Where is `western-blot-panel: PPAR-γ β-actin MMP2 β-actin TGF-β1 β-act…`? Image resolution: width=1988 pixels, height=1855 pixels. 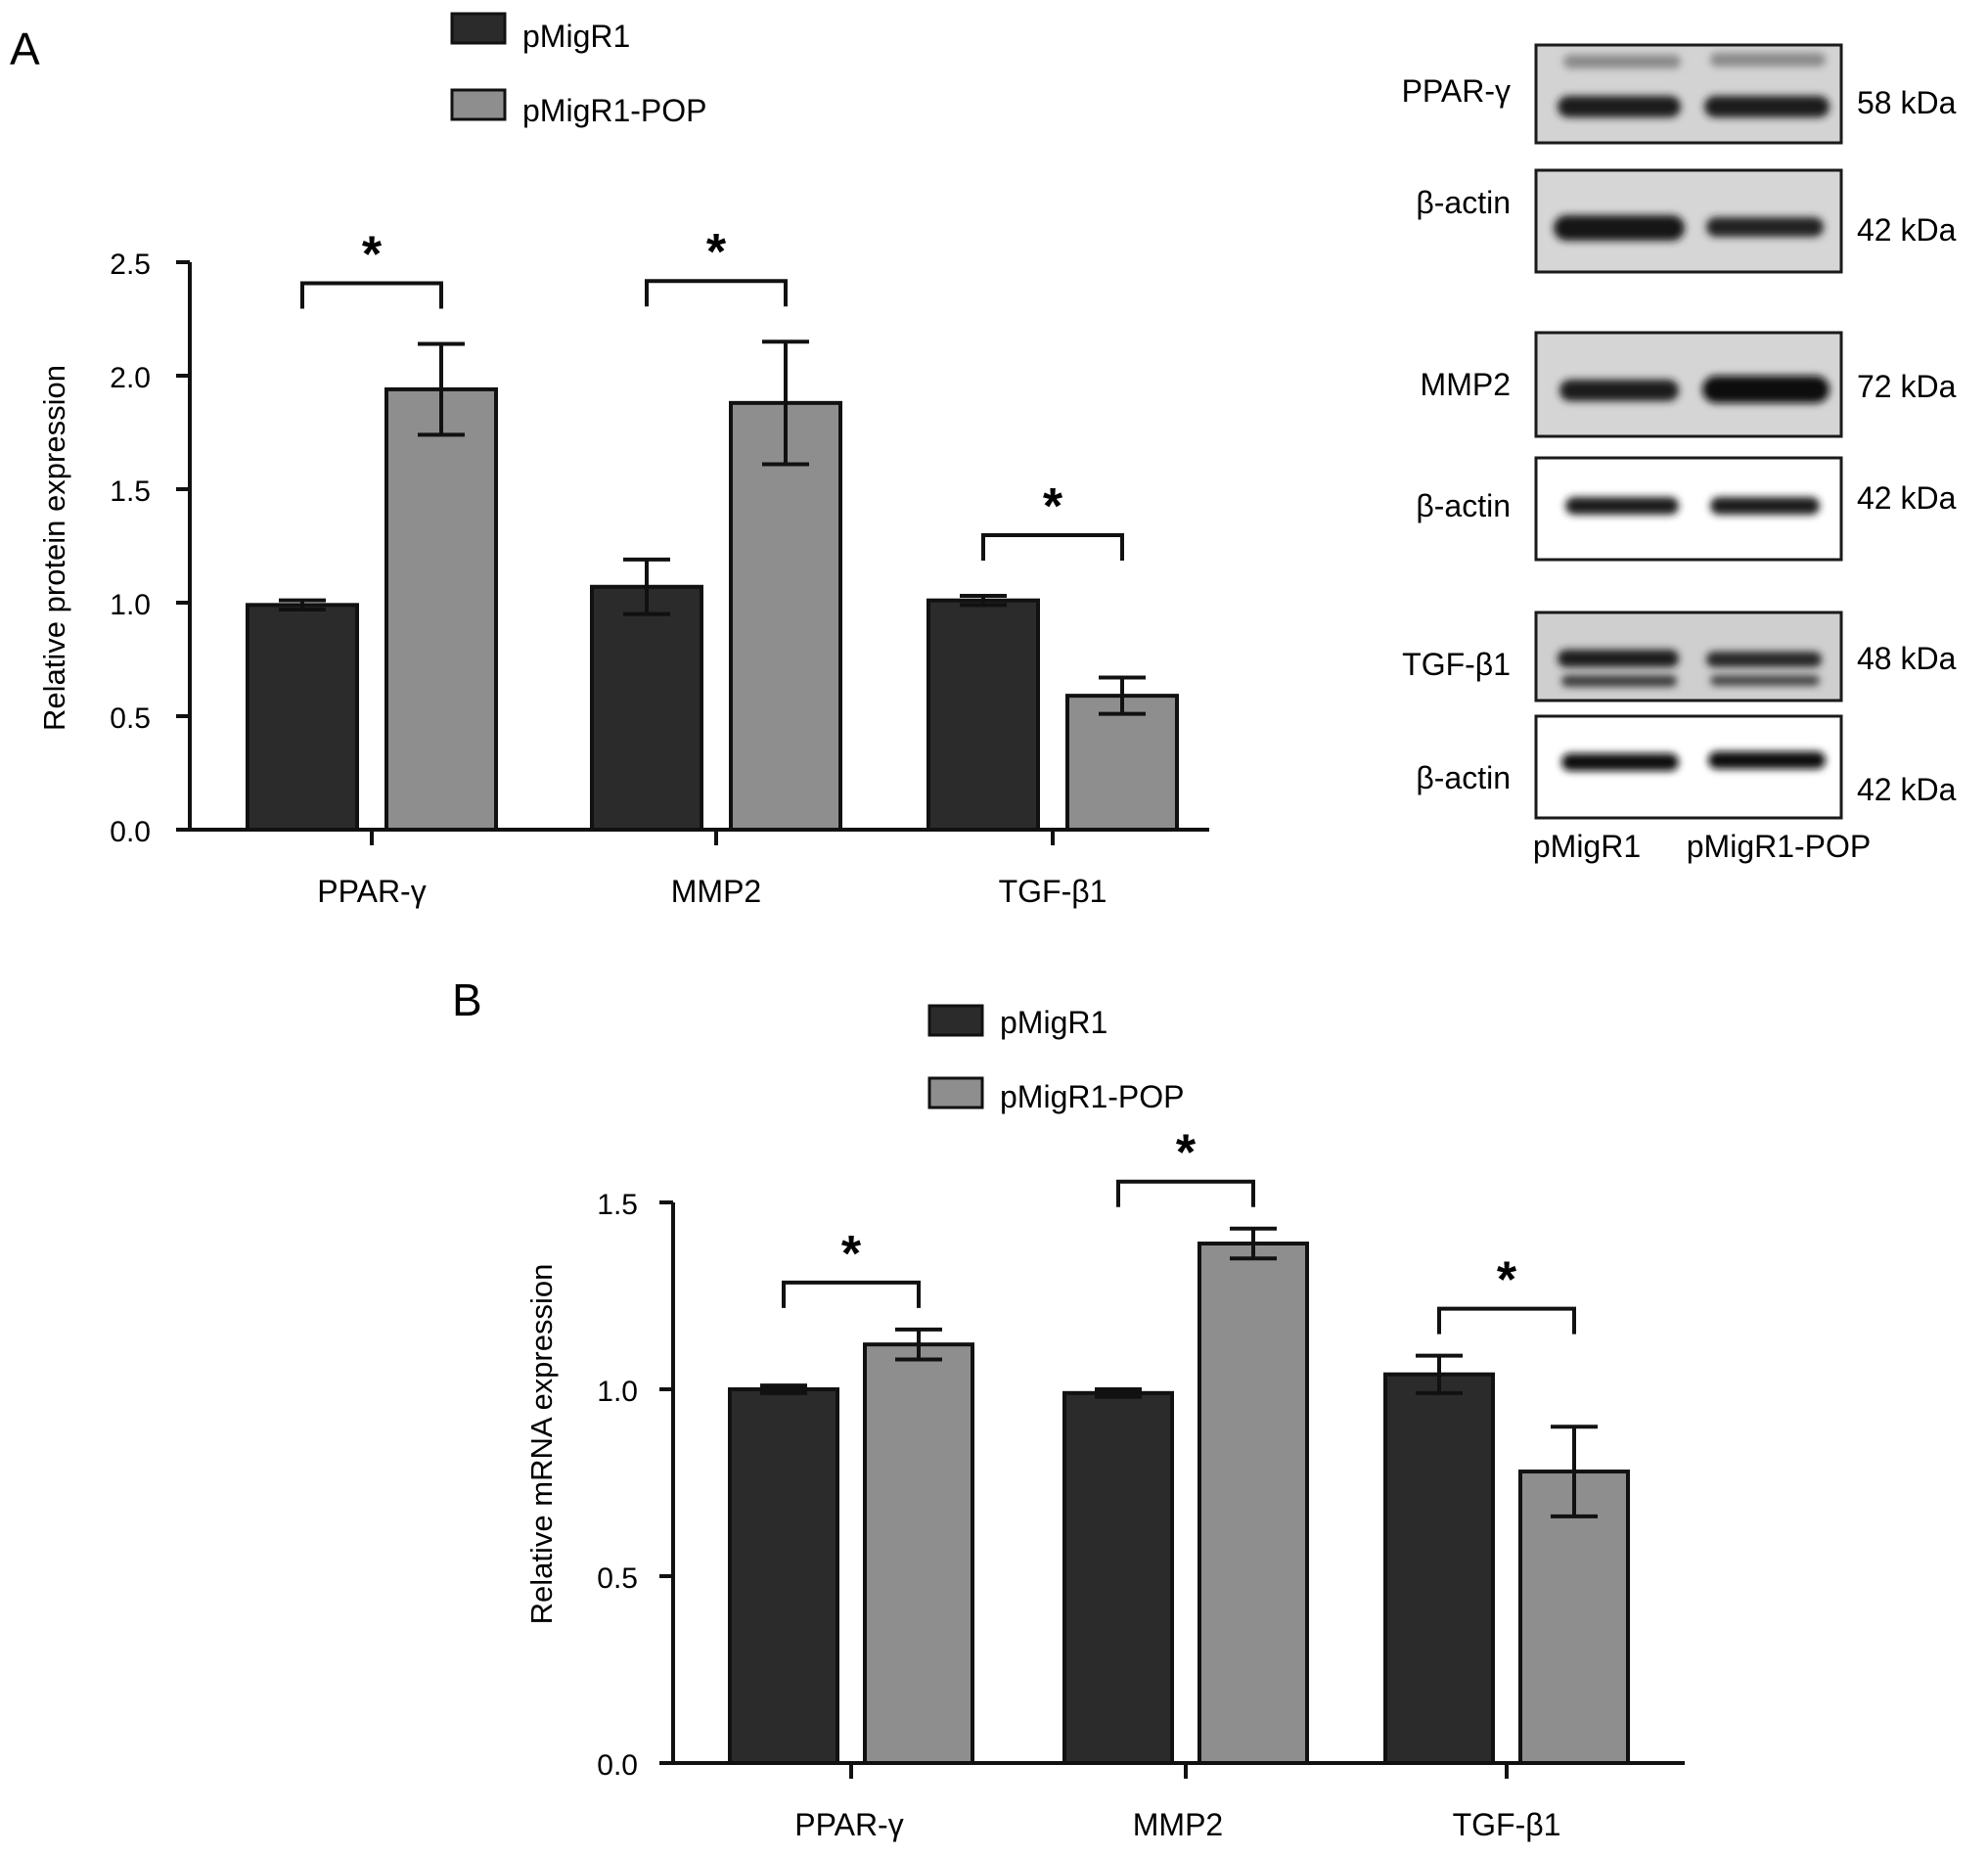
western-blot-panel: PPAR-γ β-actin MMP2 β-actin TGF-β1 β-act… is located at coordinates (1680, 453).